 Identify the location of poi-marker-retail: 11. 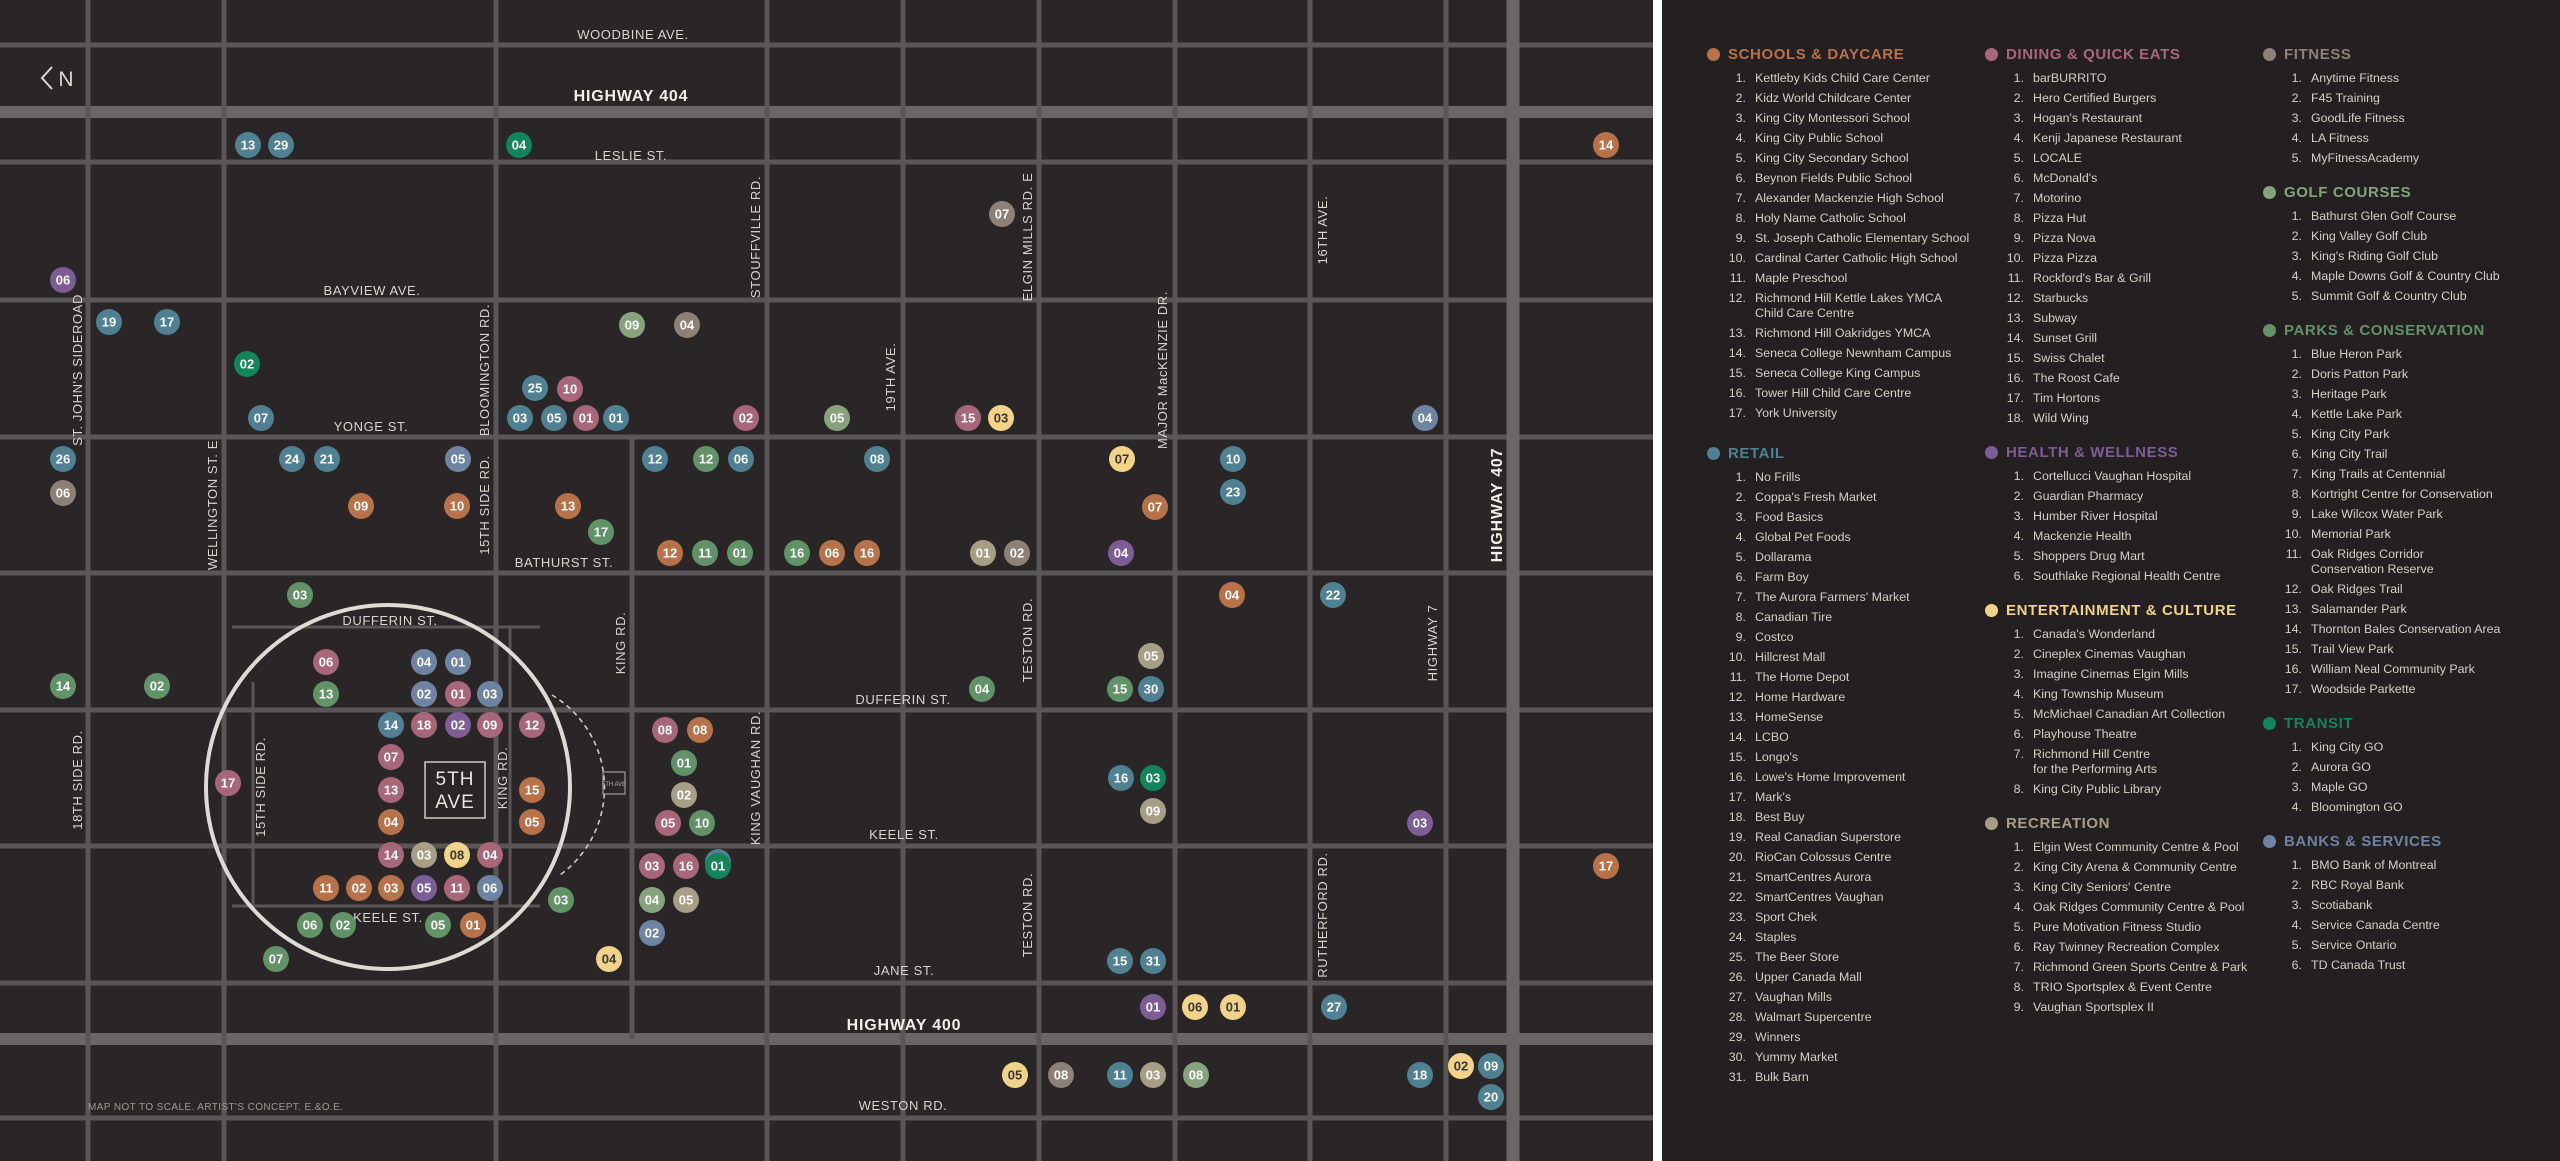
(1120, 1075).